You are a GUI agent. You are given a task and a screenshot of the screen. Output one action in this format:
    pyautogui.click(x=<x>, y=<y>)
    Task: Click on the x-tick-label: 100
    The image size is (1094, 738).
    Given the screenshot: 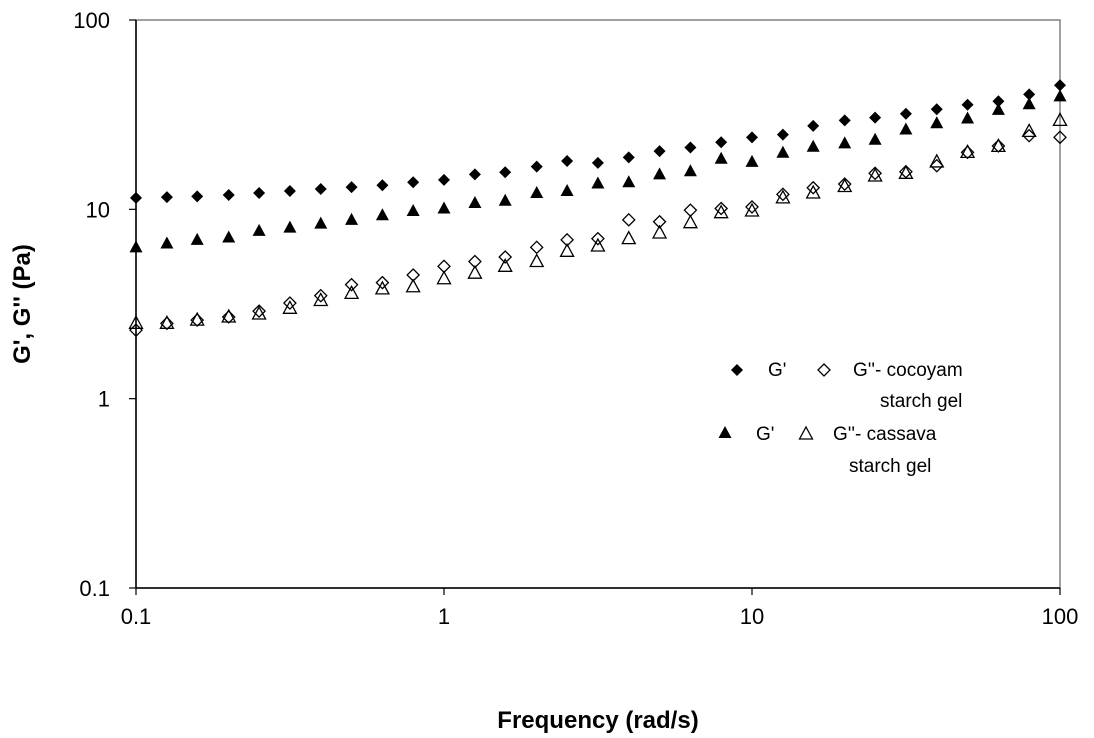 What is the action you would take?
    pyautogui.click(x=1060, y=616)
    